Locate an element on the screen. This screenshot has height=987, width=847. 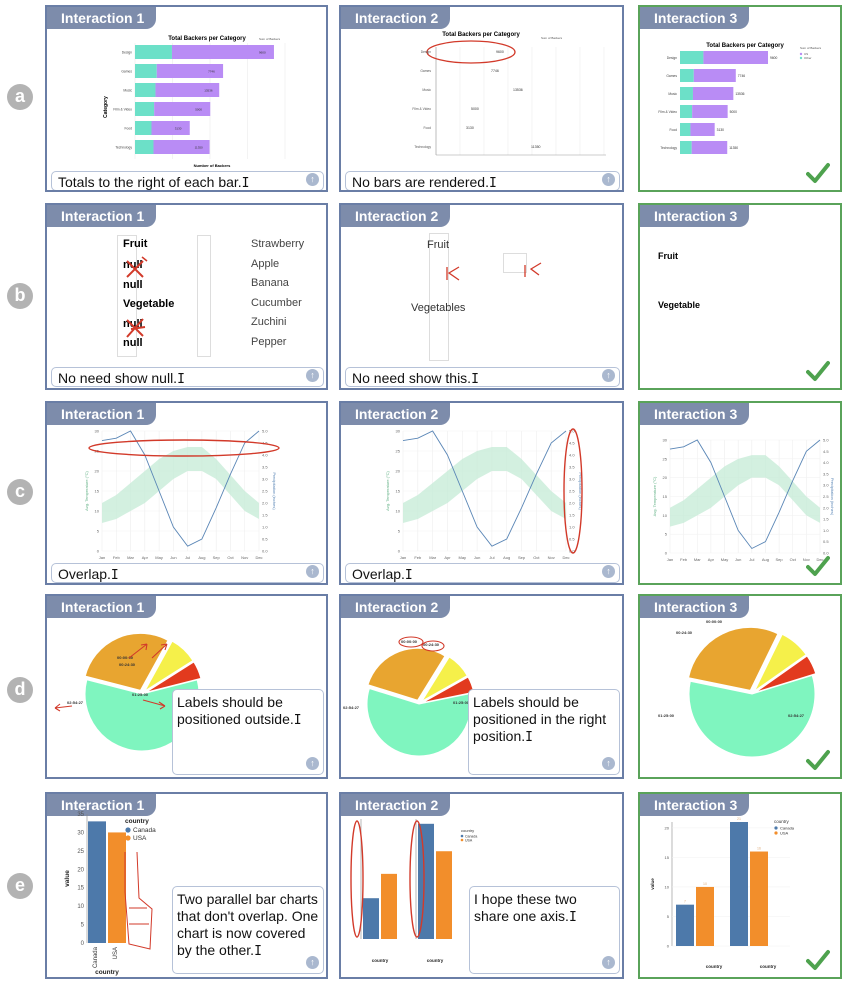
row-label-b: b is located at coordinates (20, 296).